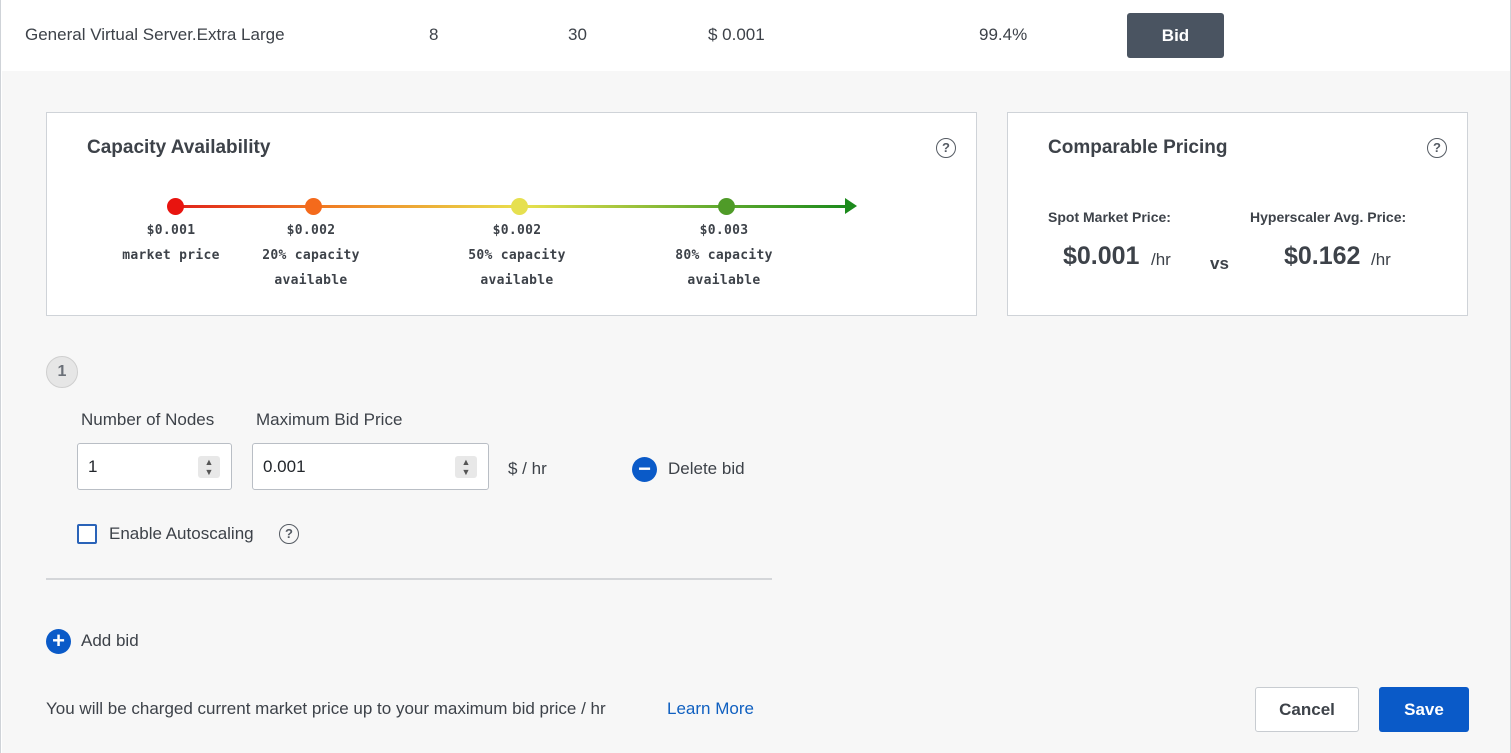  Describe the element at coordinates (706, 468) in the screenshot. I see `delete-bid-link: Delete bid` at that location.